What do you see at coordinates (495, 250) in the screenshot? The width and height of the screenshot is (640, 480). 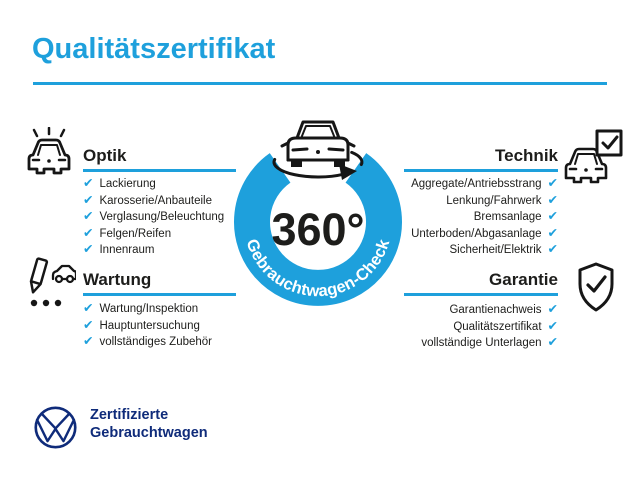 I see `checklist-item-label: Sicherheit/Elektrik` at bounding box center [495, 250].